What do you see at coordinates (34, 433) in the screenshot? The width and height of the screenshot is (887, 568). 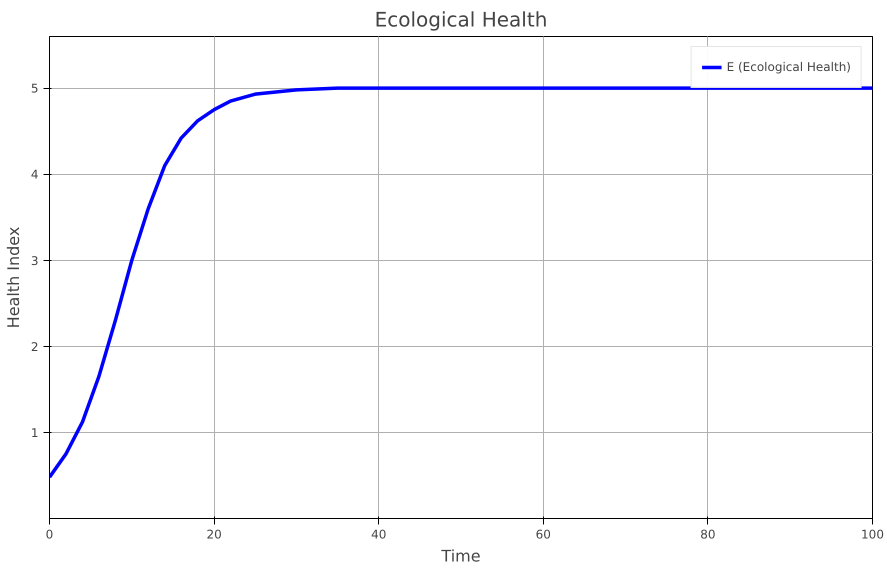 I see `y-tick-label: 1` at bounding box center [34, 433].